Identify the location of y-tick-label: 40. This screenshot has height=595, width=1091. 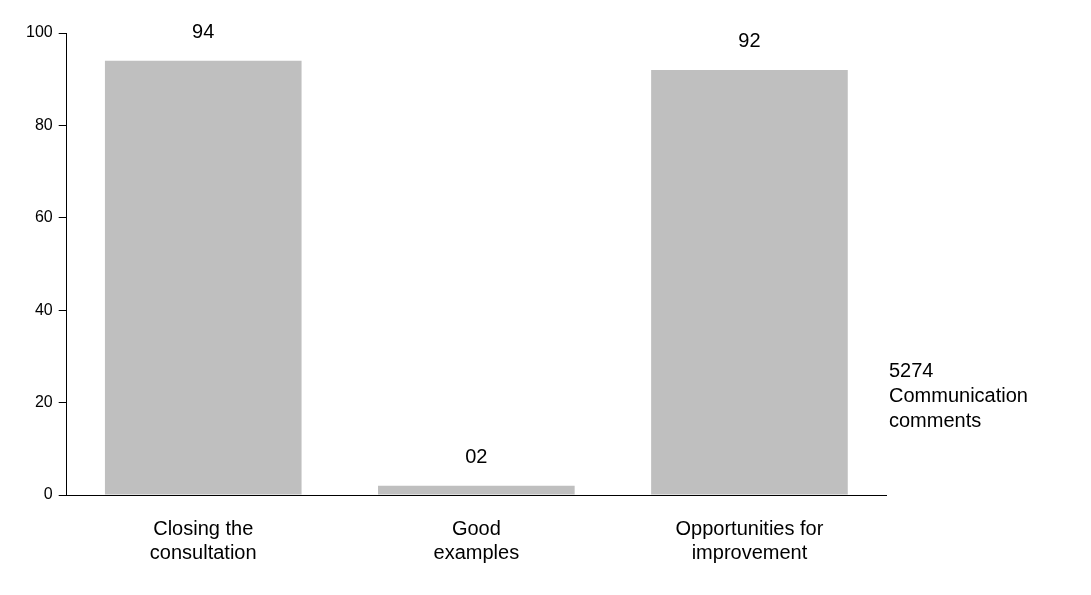
(43, 309).